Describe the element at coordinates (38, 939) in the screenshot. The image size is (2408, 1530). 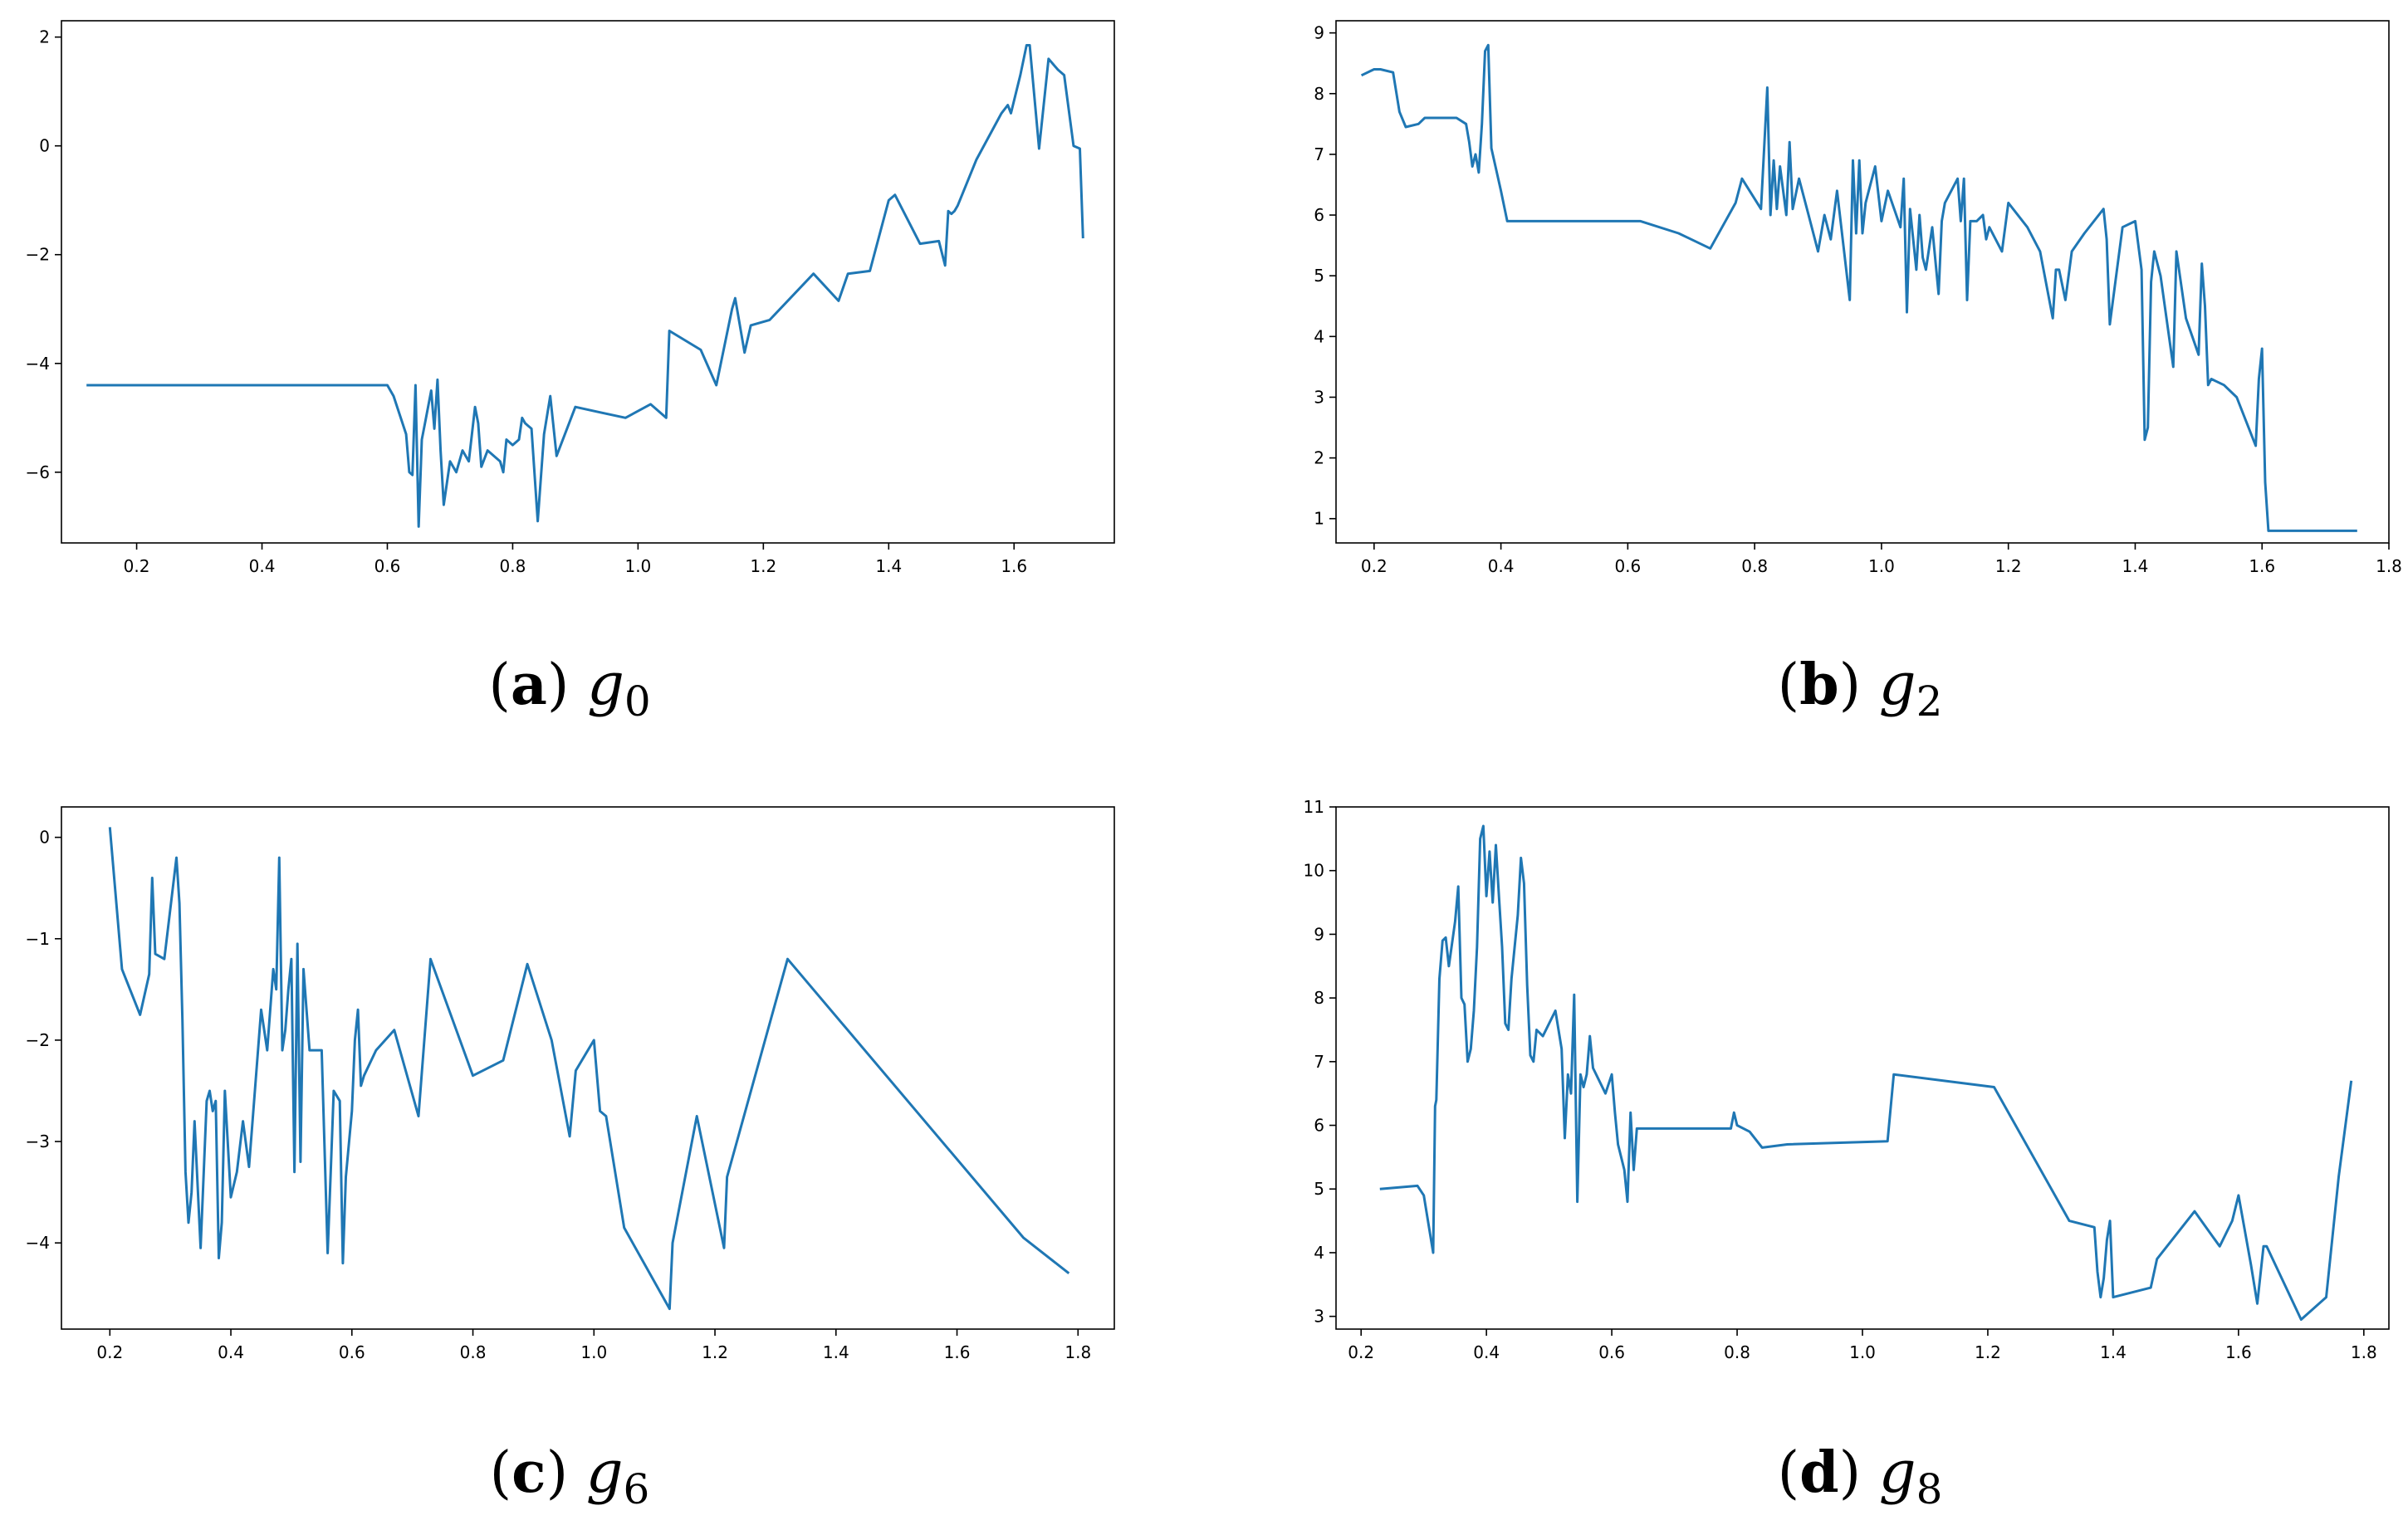
I see `y-tick-label: −1` at that location.